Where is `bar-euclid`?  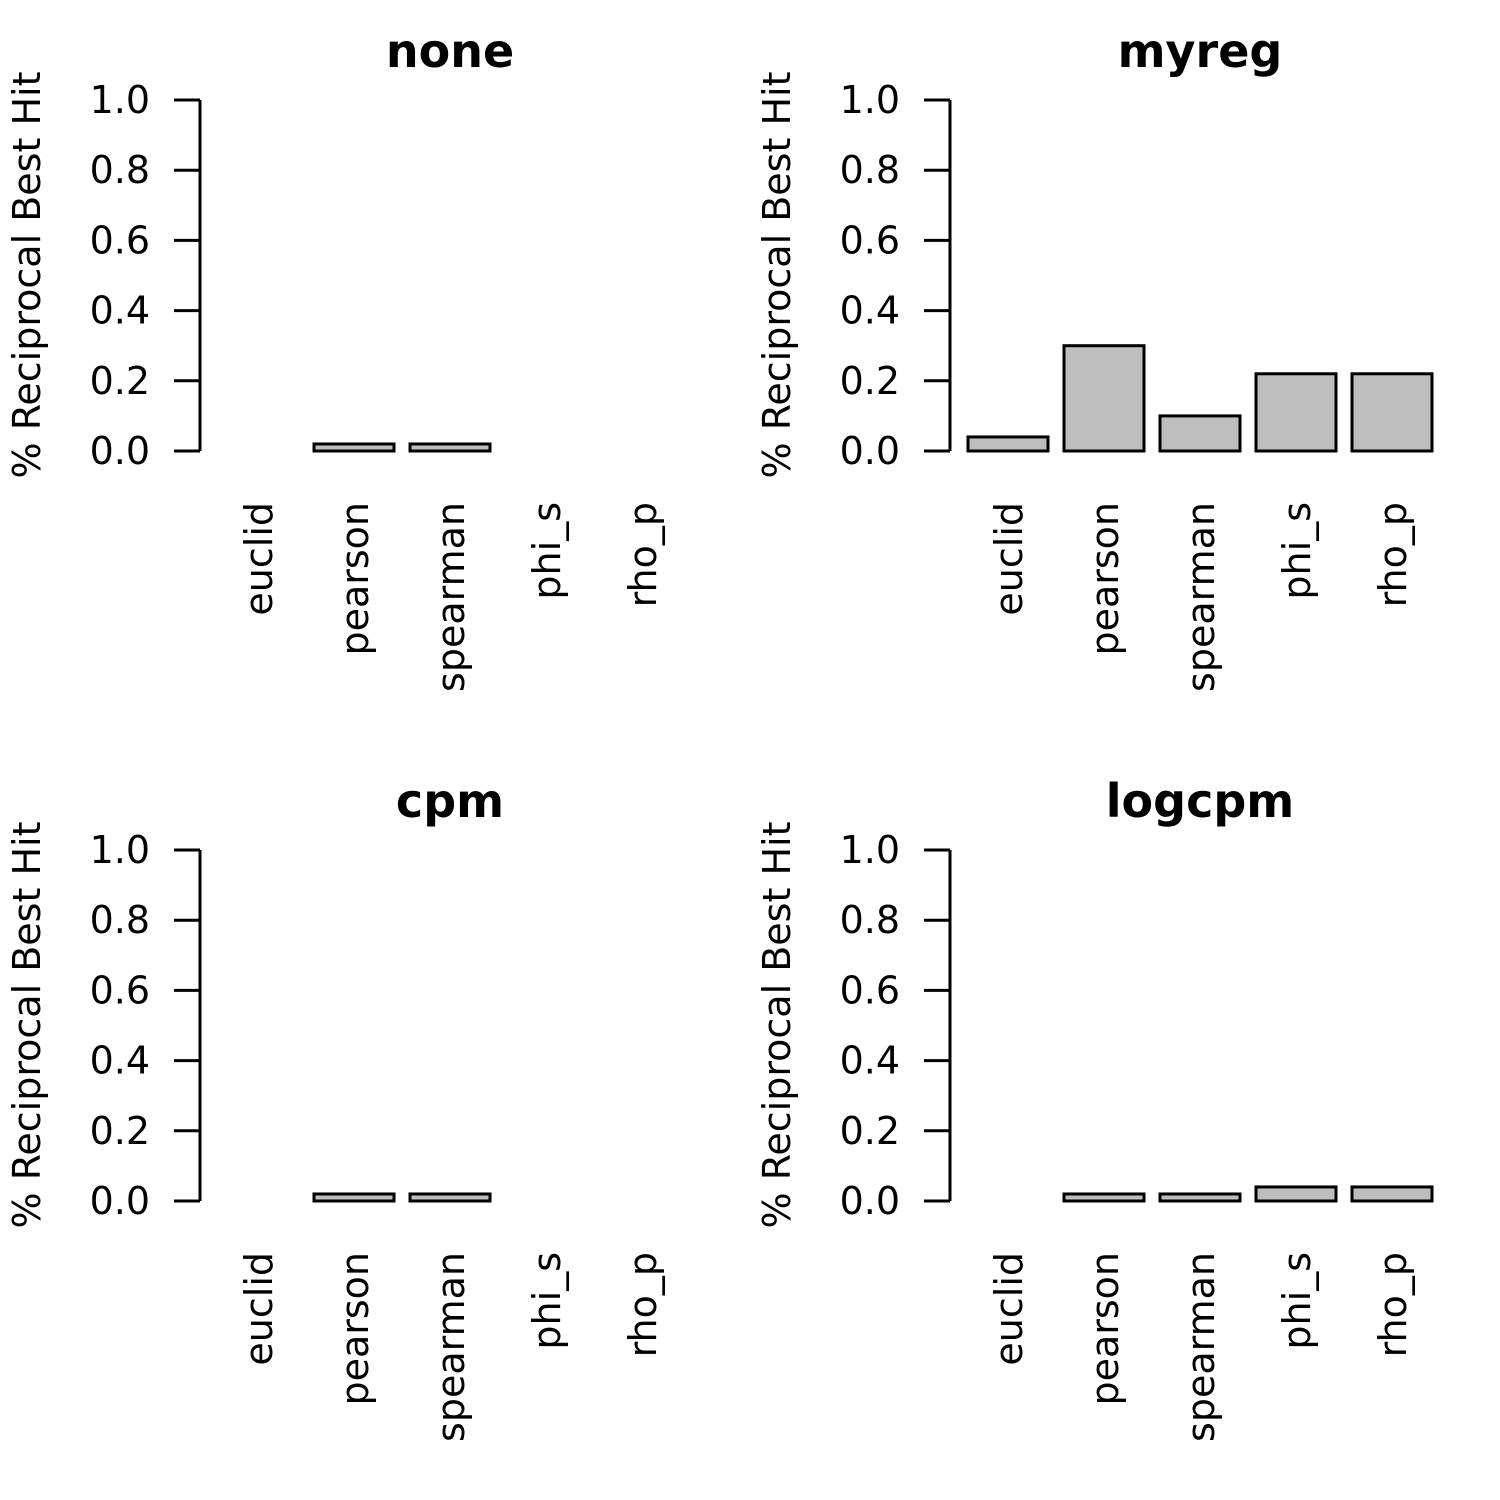 bar-euclid is located at coordinates (1008, 444).